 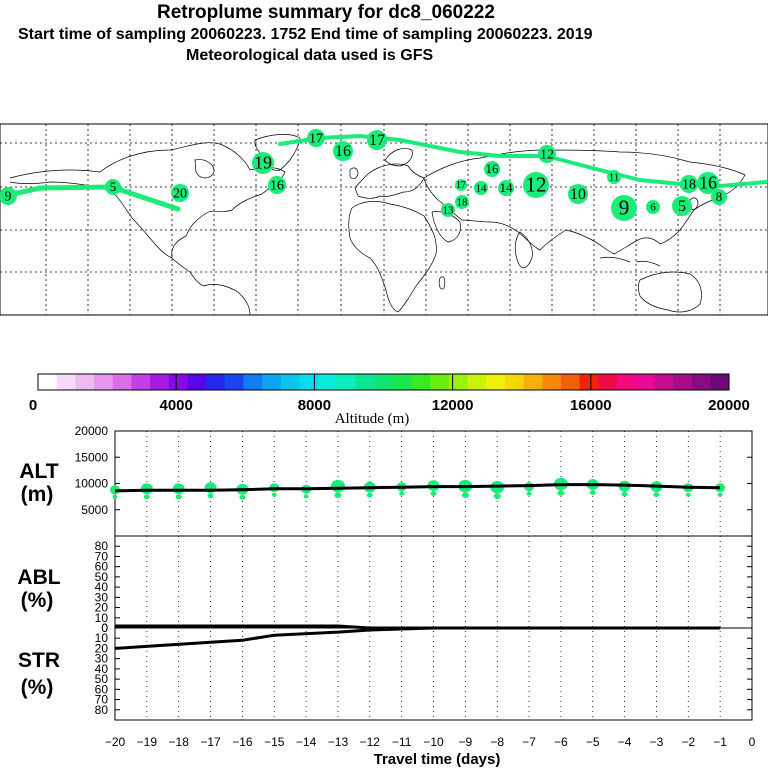 What do you see at coordinates (653, 208) in the screenshot?
I see `plume-puff-label: 6` at bounding box center [653, 208].